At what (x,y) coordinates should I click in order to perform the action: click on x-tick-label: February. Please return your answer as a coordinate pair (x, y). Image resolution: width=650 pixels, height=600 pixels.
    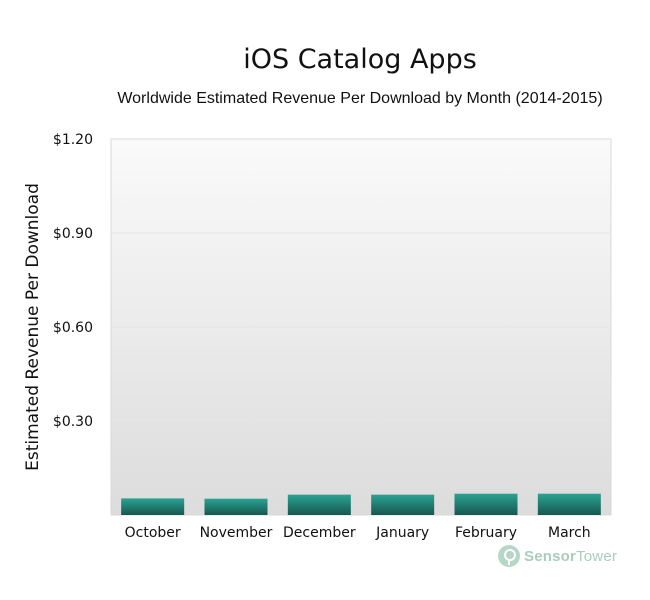
    Looking at the image, I should click on (486, 533).